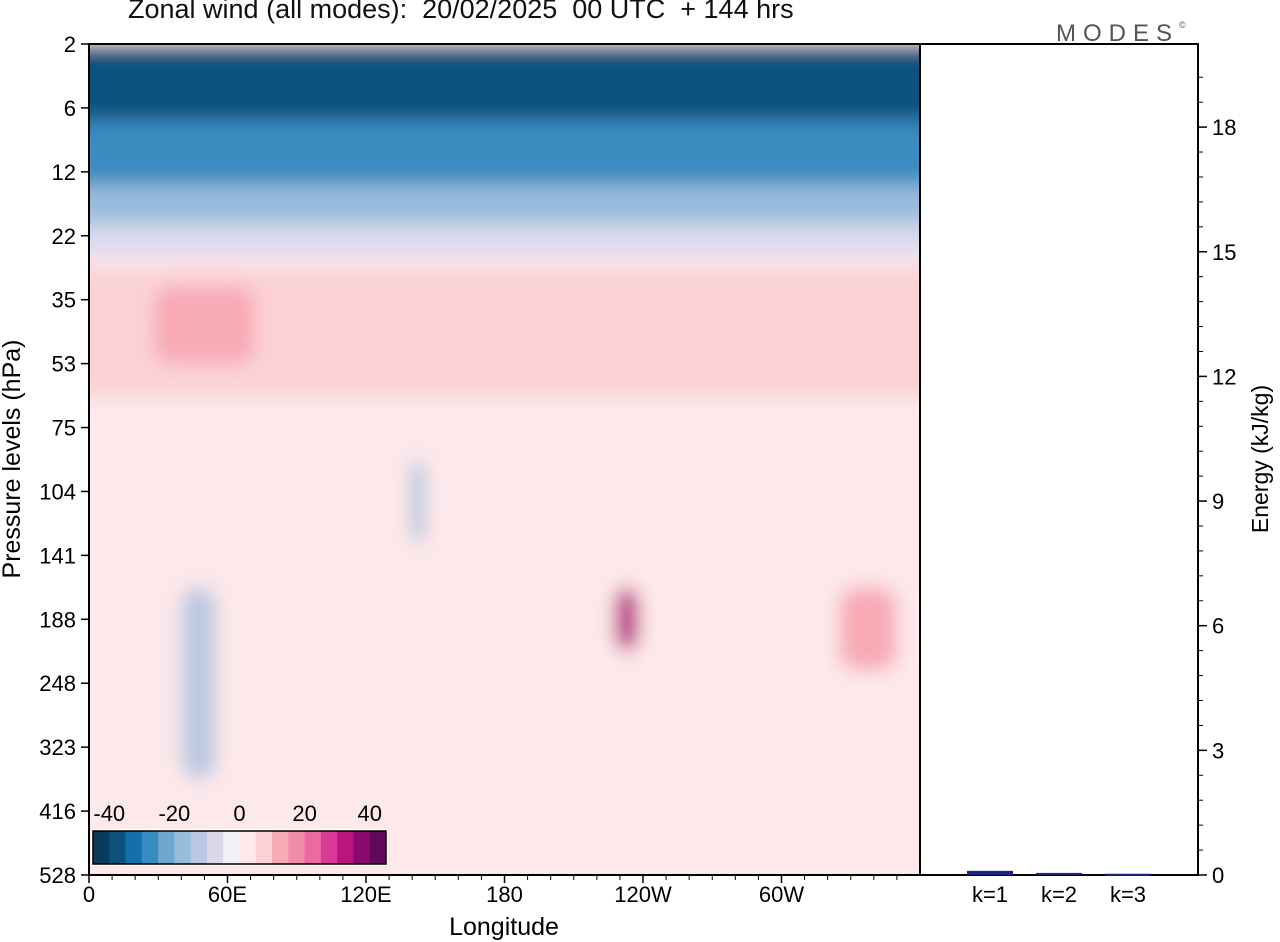 The width and height of the screenshot is (1280, 942). What do you see at coordinates (57, 555) in the screenshot?
I see `y-tick-label: 141` at bounding box center [57, 555].